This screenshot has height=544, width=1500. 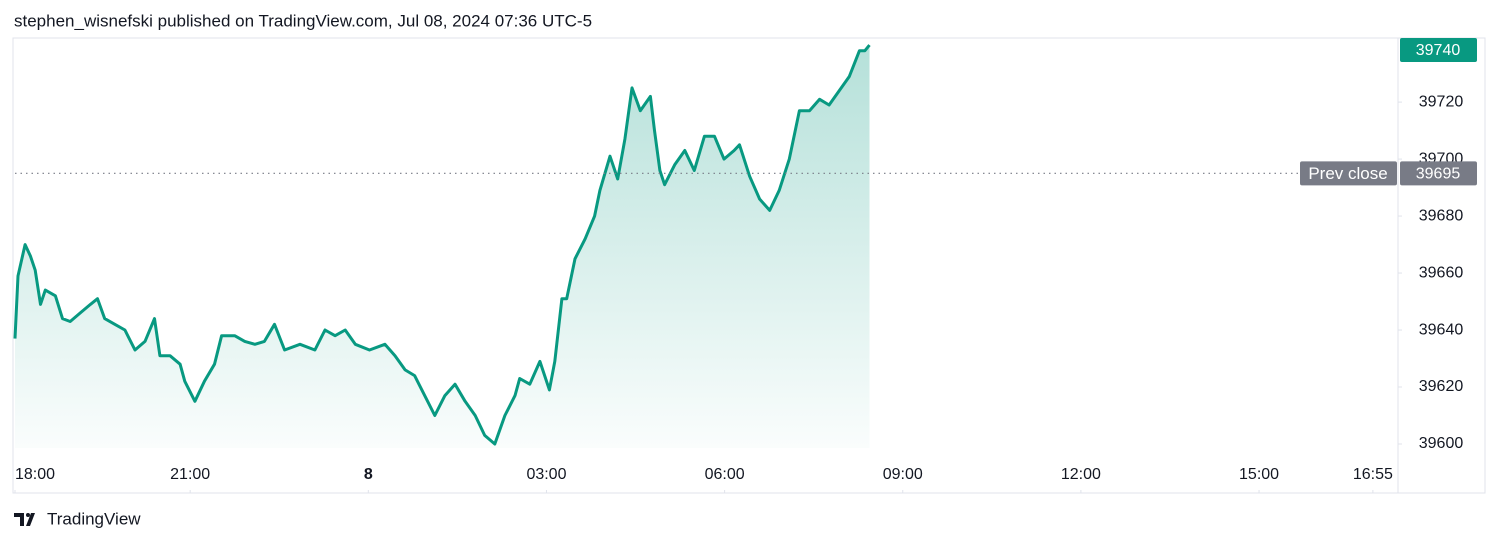 I want to click on x-tick-label: 12:00, so click(x=1081, y=474).